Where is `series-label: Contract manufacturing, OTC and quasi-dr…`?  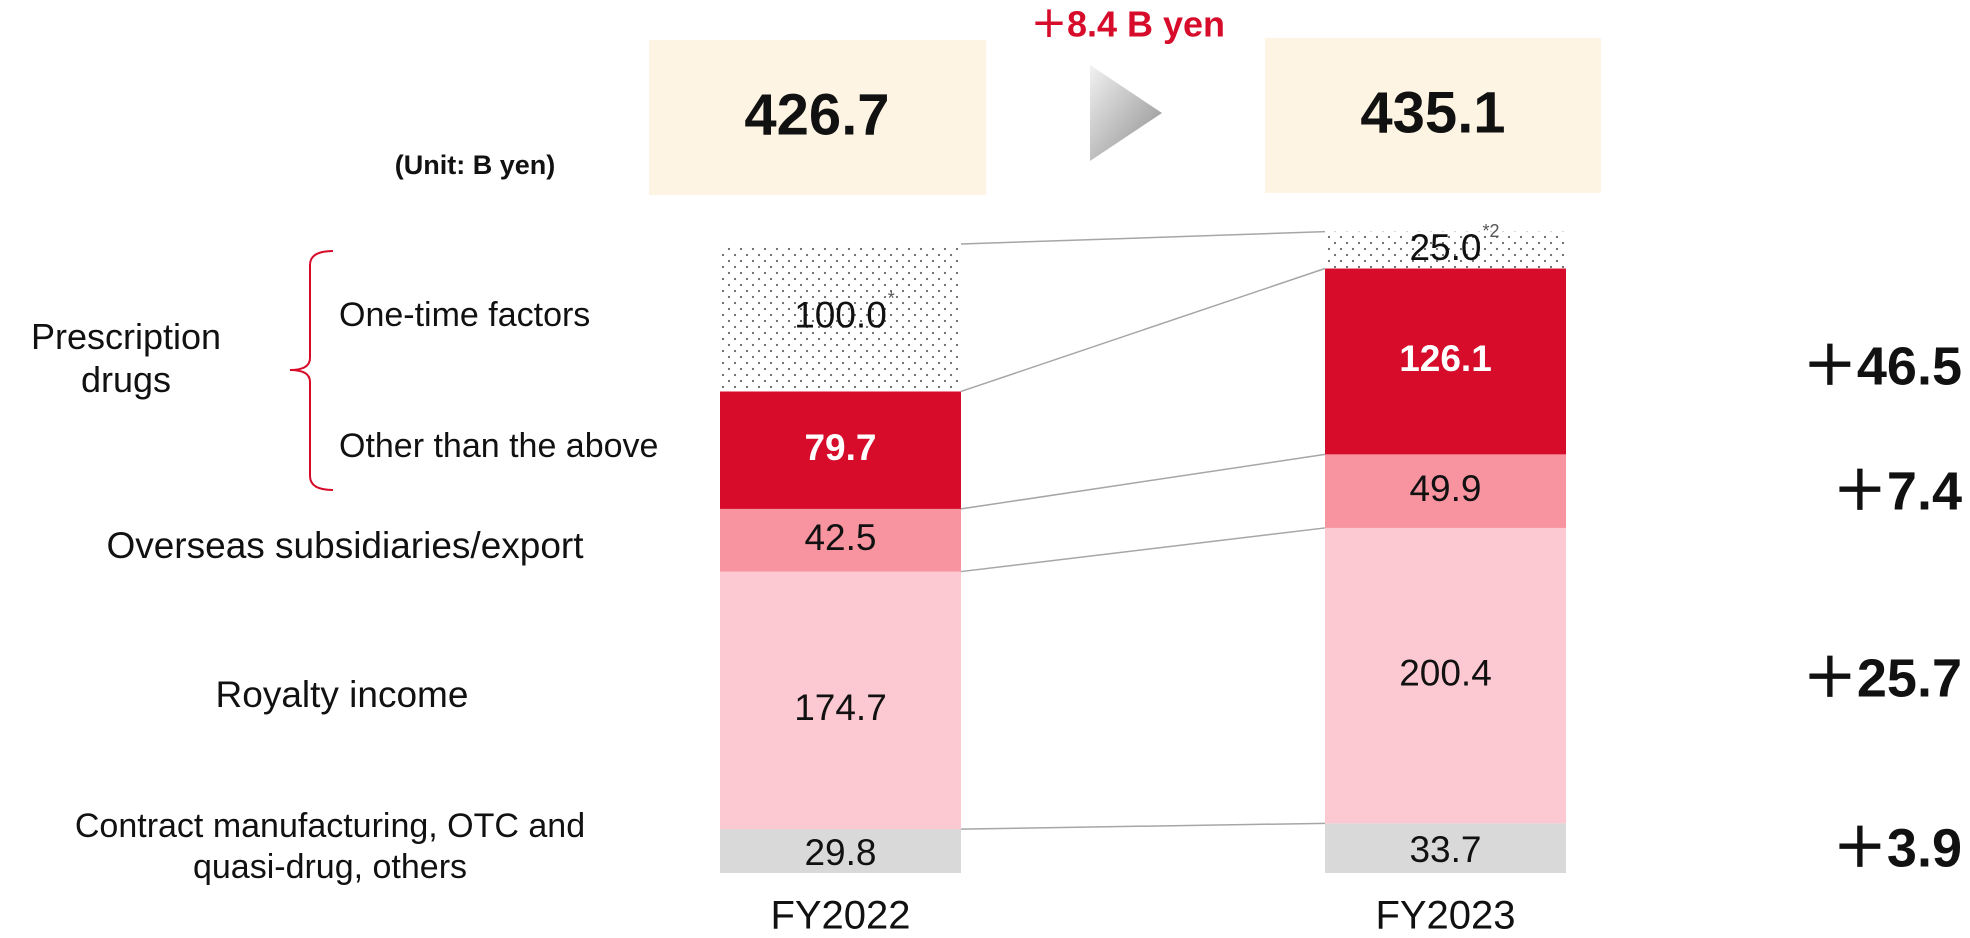
series-label: Contract manufacturing, OTC and quasi-dr… is located at coordinates (330, 846).